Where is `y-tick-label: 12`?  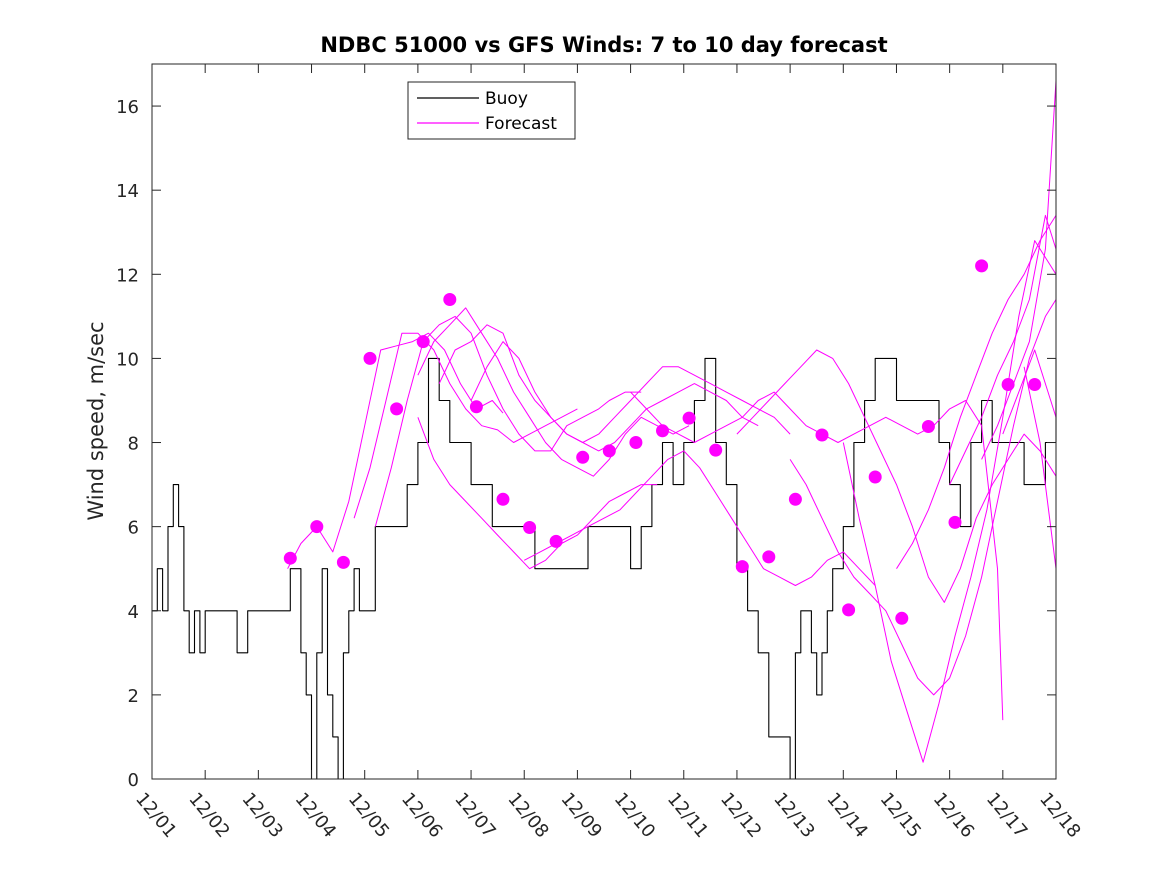 y-tick-label: 12 is located at coordinates (127, 275).